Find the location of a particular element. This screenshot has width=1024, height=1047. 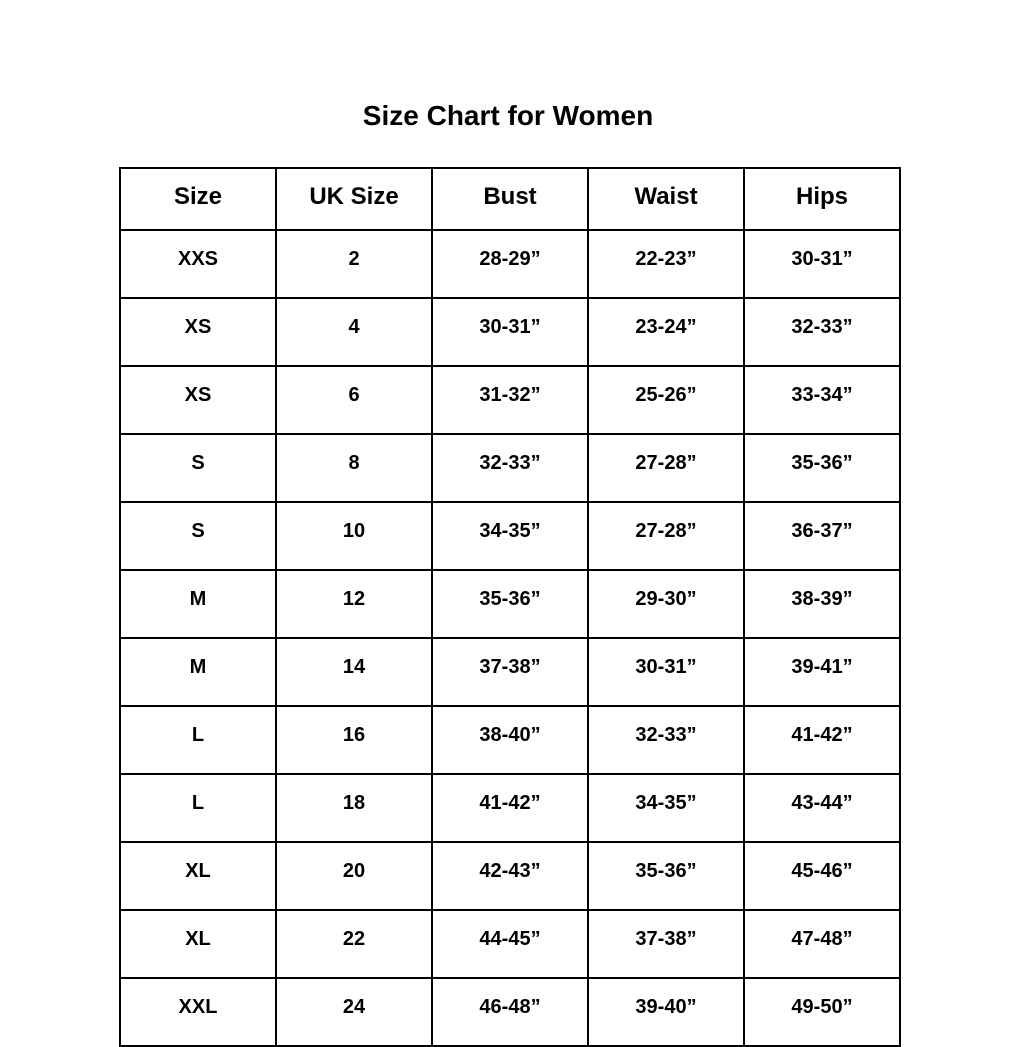

cell-bust: 31-32” is located at coordinates (510, 400).